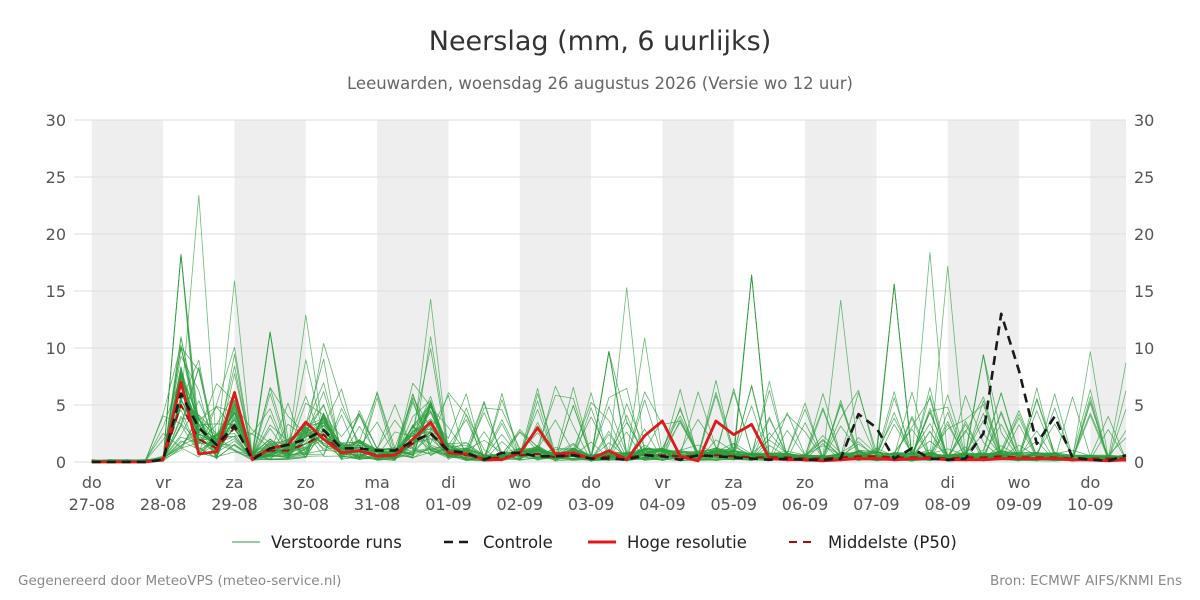  I want to click on x-tick-weekday-3: zo, so click(306, 482).